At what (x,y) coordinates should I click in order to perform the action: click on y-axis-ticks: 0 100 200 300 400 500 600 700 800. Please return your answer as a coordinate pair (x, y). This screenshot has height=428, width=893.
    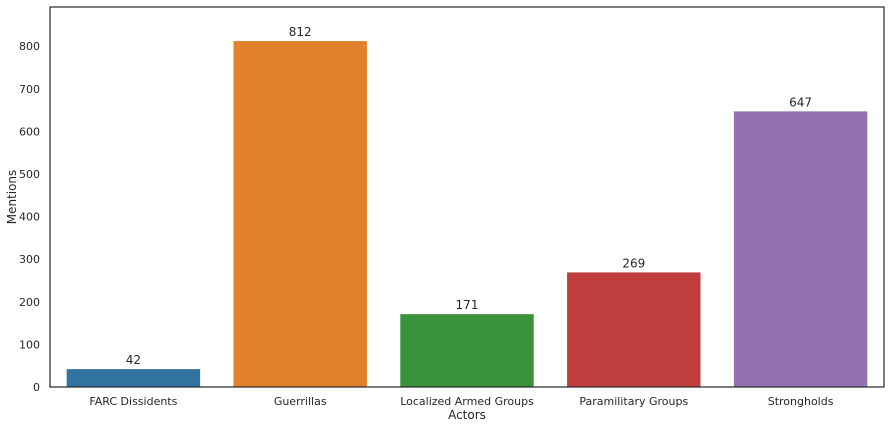
    Looking at the image, I should click on (29, 217).